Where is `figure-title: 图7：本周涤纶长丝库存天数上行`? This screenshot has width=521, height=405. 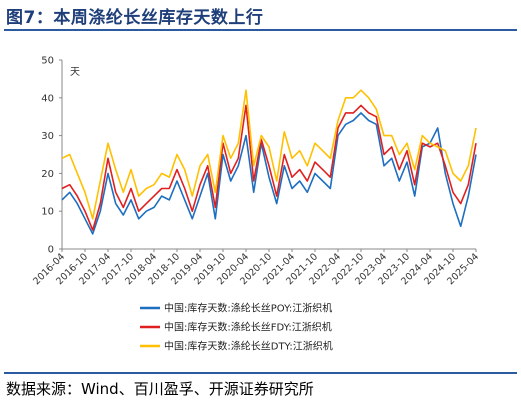
figure-title: 图7：本周涤纶长丝库存天数上行 is located at coordinates (135, 18).